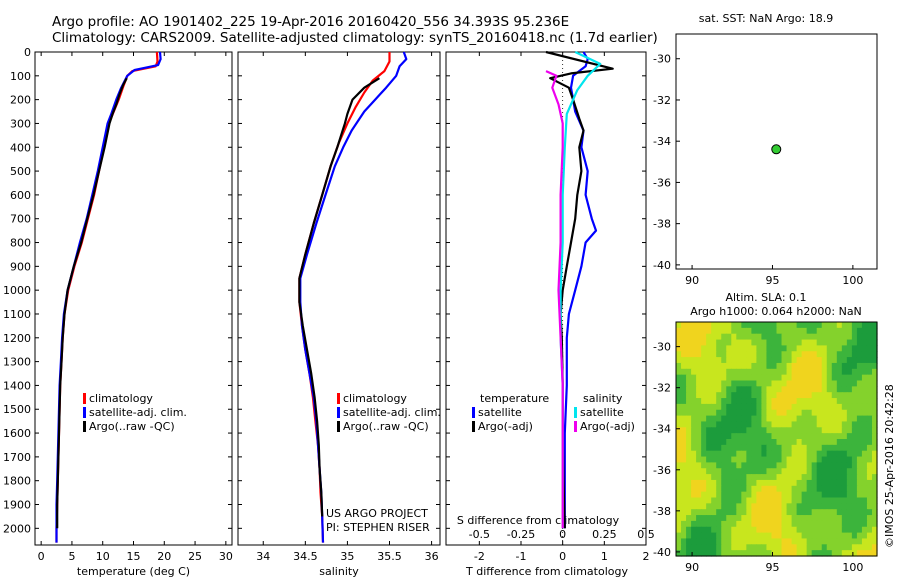 This screenshot has height=580, width=900. I want to click on salinity-series-line, so click(339, 297).